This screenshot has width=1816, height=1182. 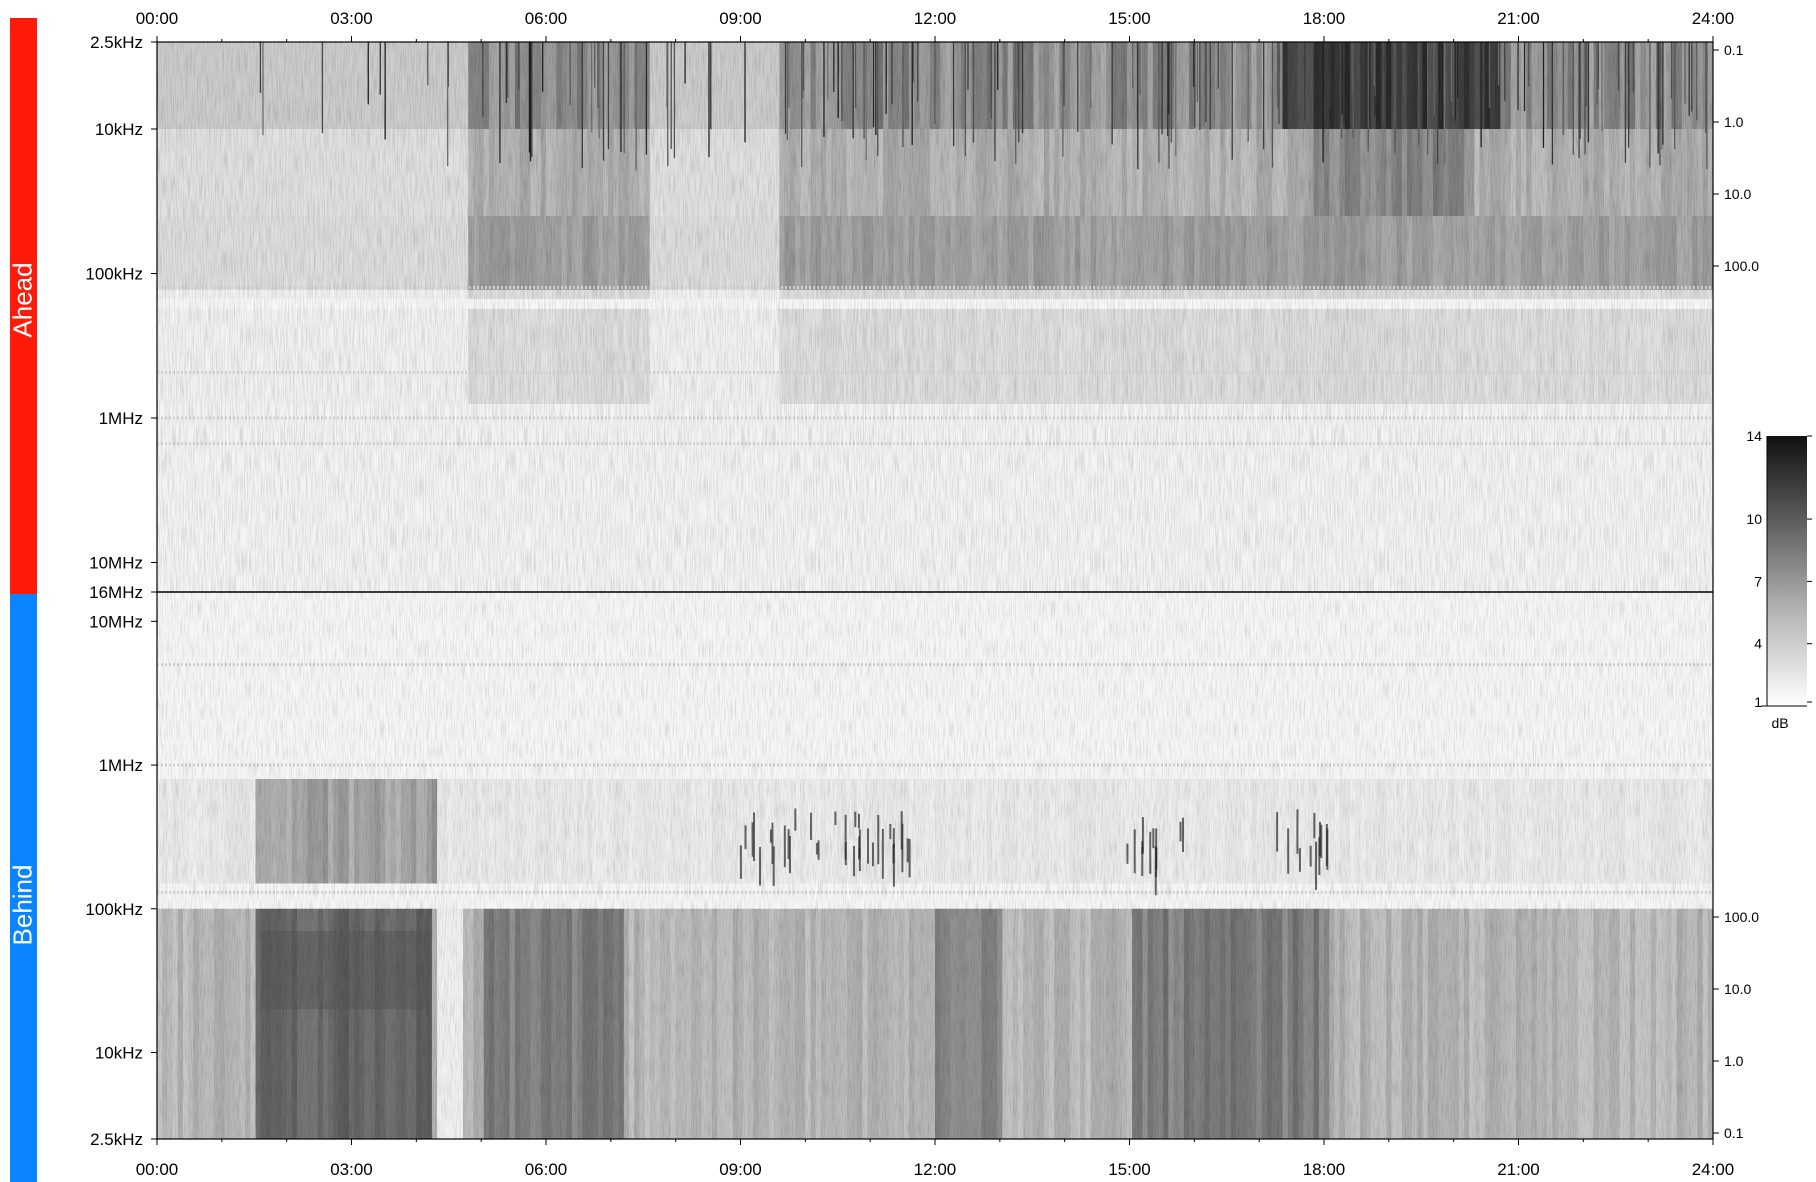 I want to click on x-tick-bottom: 06:00, so click(x=546, y=1169).